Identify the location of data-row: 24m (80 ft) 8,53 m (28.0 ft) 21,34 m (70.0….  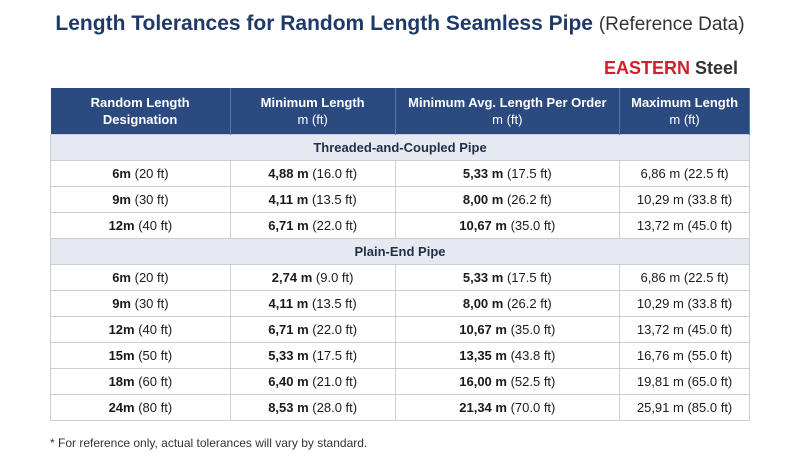
(400, 407).